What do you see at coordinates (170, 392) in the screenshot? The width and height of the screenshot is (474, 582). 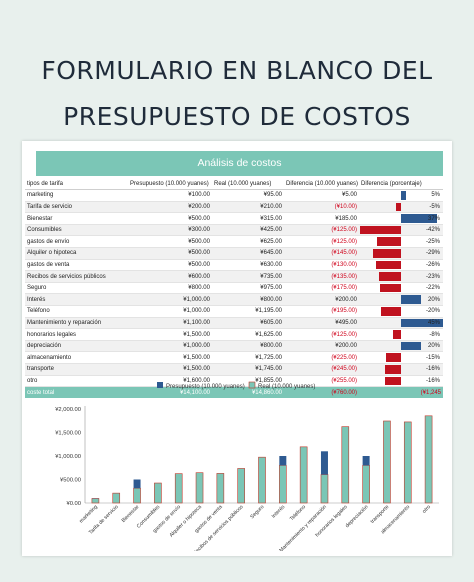 I see `total-budget: ¥14,100.00` at bounding box center [170, 392].